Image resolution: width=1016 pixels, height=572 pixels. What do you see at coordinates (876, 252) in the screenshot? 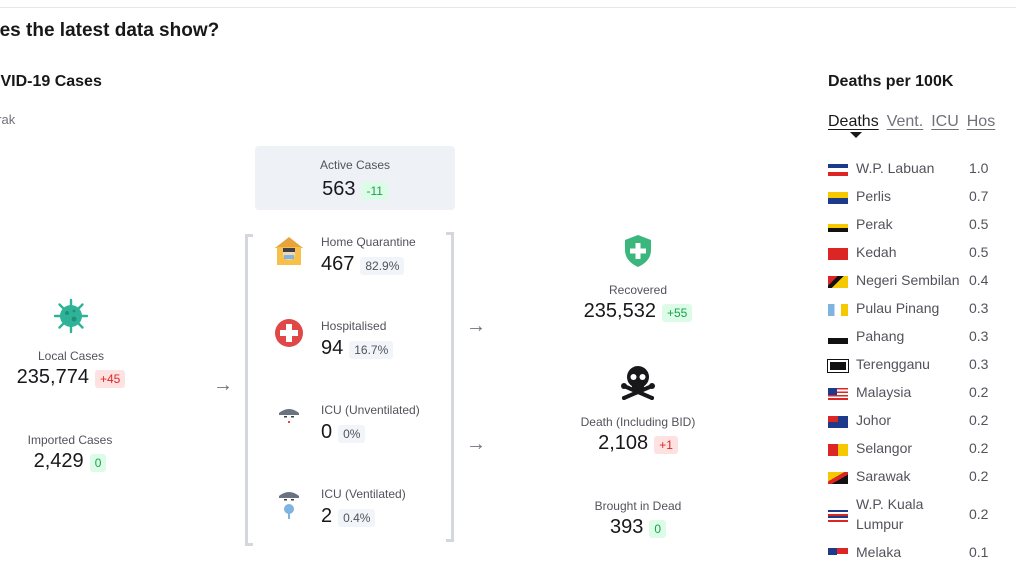
I see `state-name: Kedah` at bounding box center [876, 252].